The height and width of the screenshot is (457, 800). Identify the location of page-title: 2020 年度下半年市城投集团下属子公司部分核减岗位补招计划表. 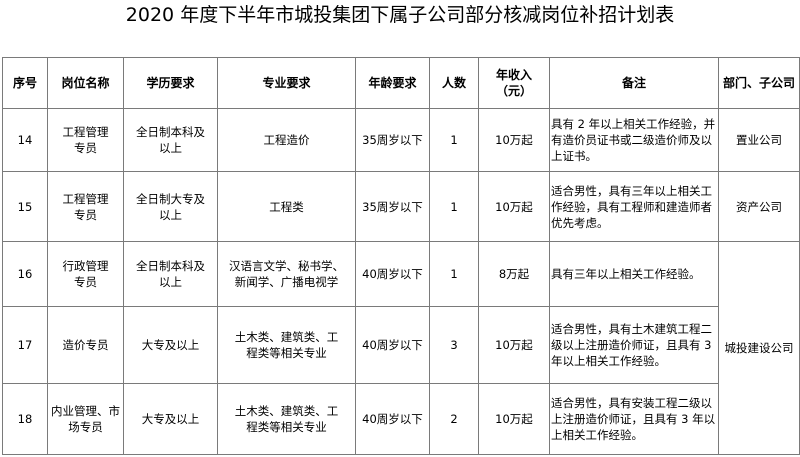
(400, 15).